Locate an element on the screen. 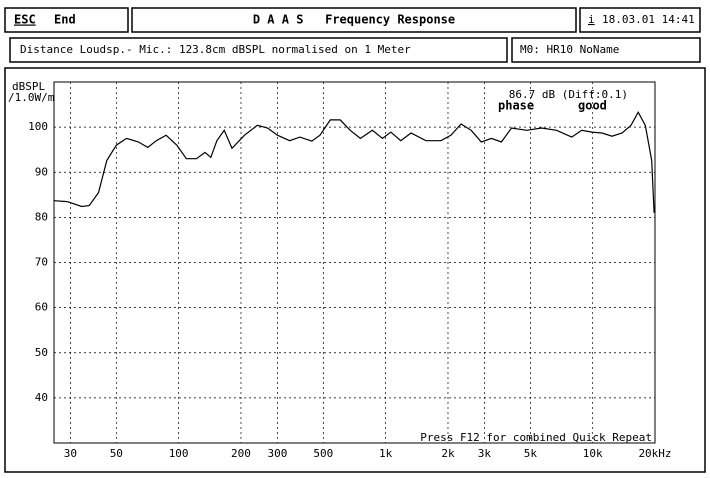 This screenshot has height=478, width=710. x-tick-label: 3k is located at coordinates (485, 453).